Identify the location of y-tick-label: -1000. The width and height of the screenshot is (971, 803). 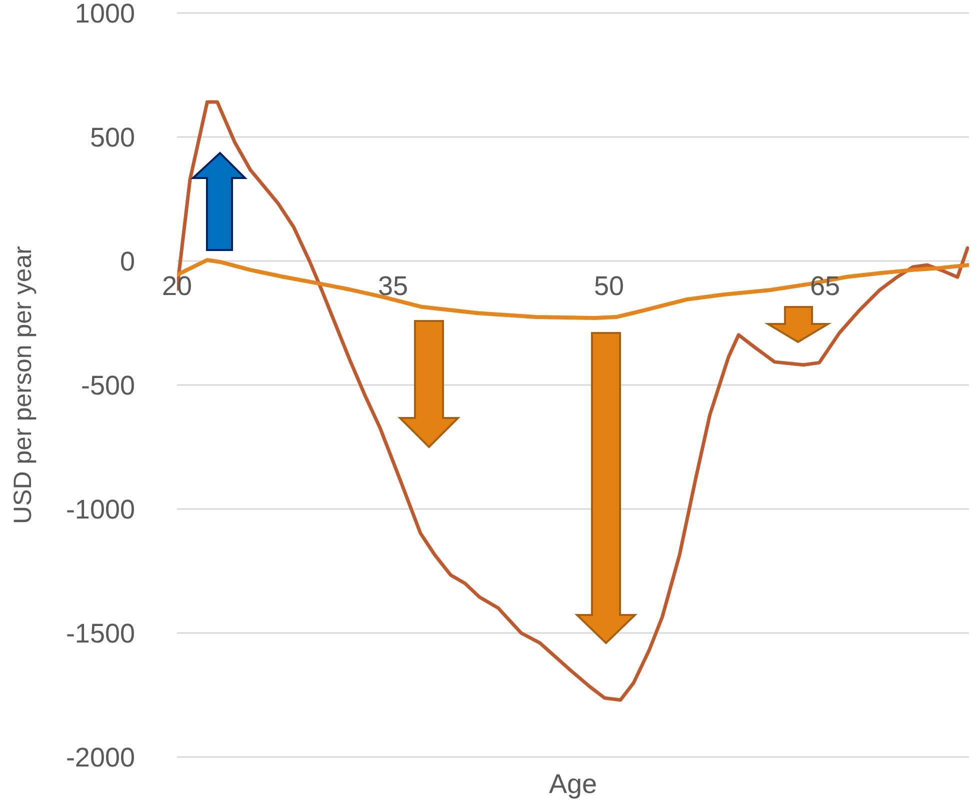
(100, 509).